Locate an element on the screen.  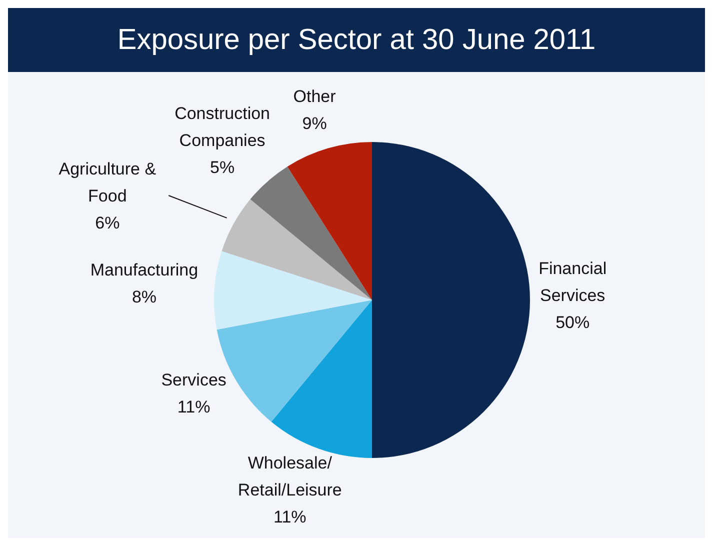
slice-label: Agriculture & Food is located at coordinates (107, 182).